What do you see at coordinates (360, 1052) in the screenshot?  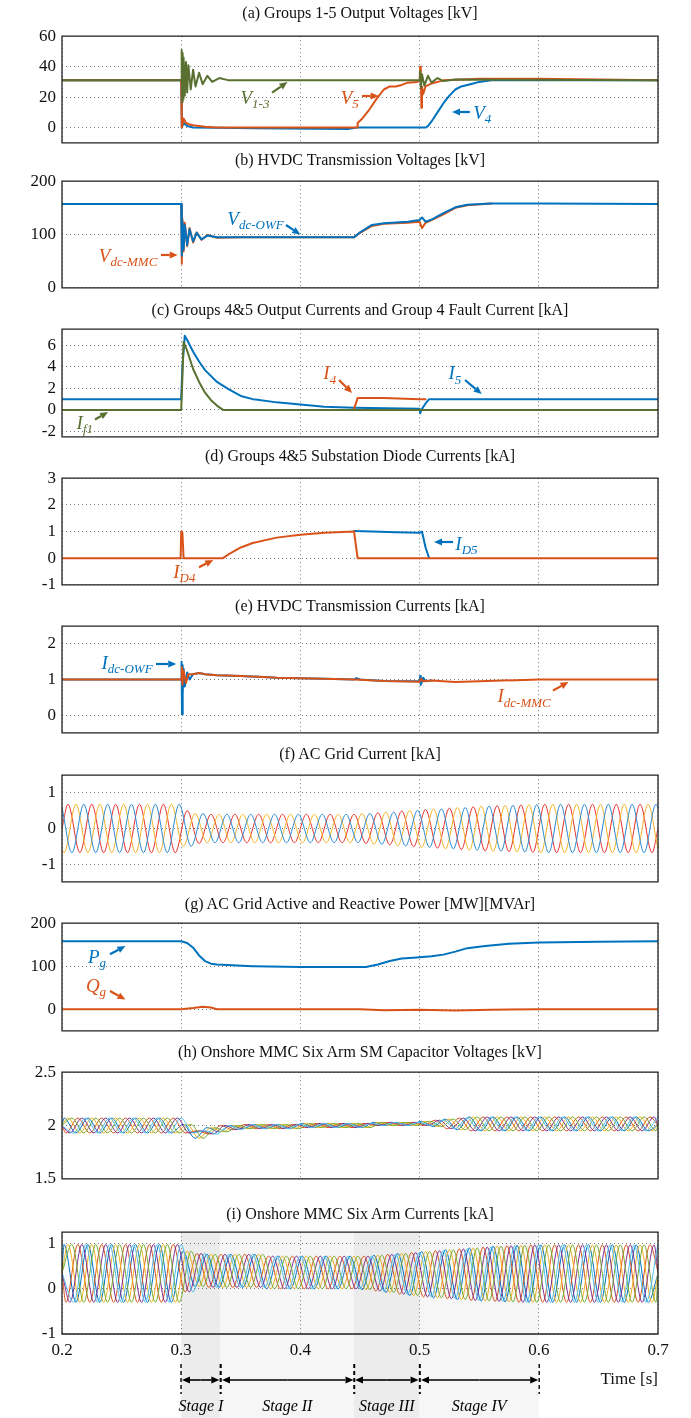 I see `chart-title: (h) Onshore MMC Six Arm SM Capacitor Voltages [kV]` at bounding box center [360, 1052].